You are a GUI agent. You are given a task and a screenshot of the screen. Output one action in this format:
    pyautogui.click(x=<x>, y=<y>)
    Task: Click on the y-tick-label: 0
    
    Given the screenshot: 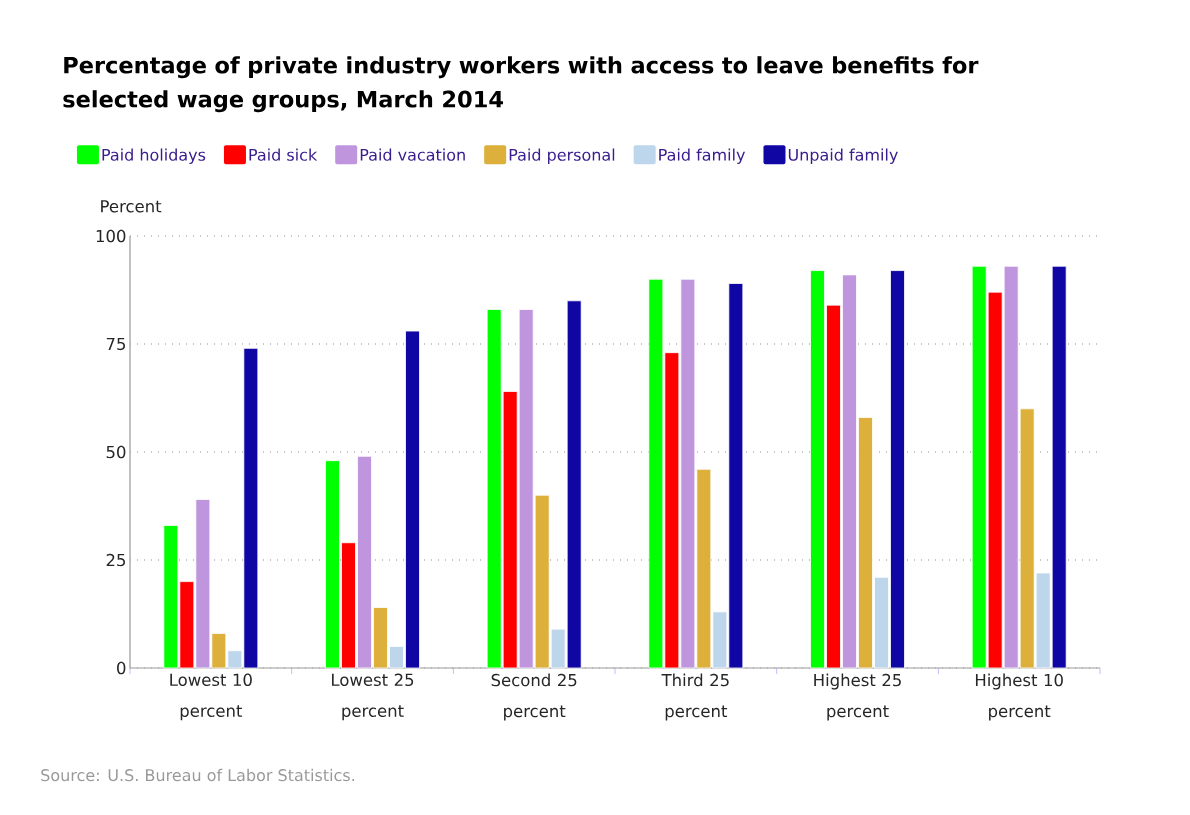 What is the action you would take?
    pyautogui.click(x=121, y=668)
    